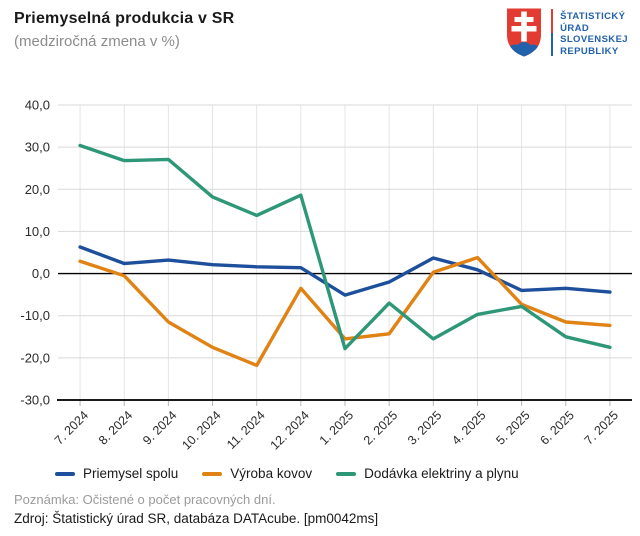  Describe the element at coordinates (37, 147) in the screenshot. I see `y-axis-tick-label: 30,0` at that location.